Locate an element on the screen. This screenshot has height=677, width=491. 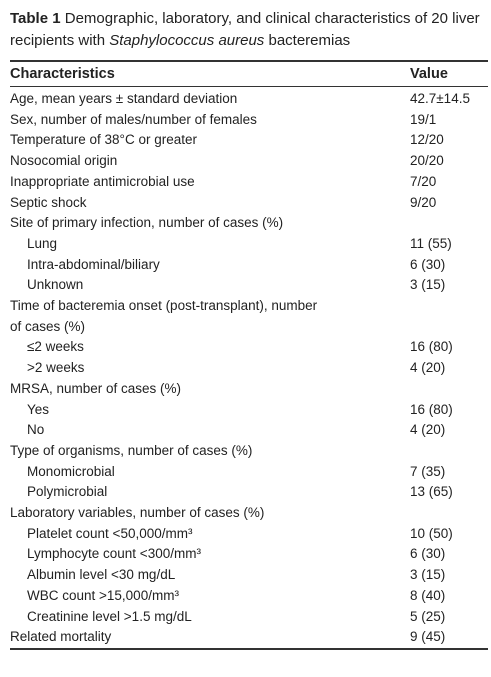
row-value: 19/1 is located at coordinates (423, 119).